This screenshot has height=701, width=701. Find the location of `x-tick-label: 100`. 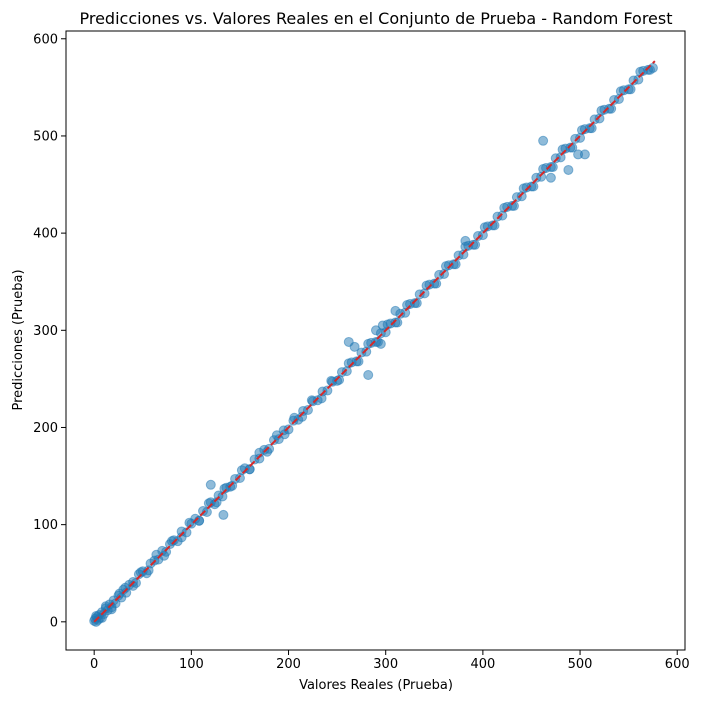

x-tick-label: 100 is located at coordinates (191, 664).